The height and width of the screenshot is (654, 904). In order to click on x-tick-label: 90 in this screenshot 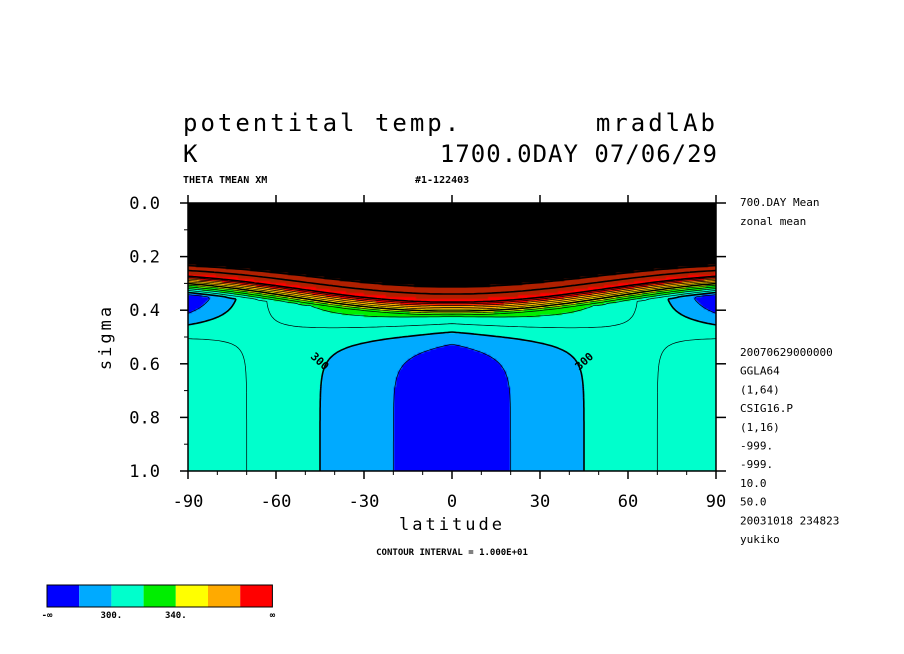, I will do `click(716, 502)`.